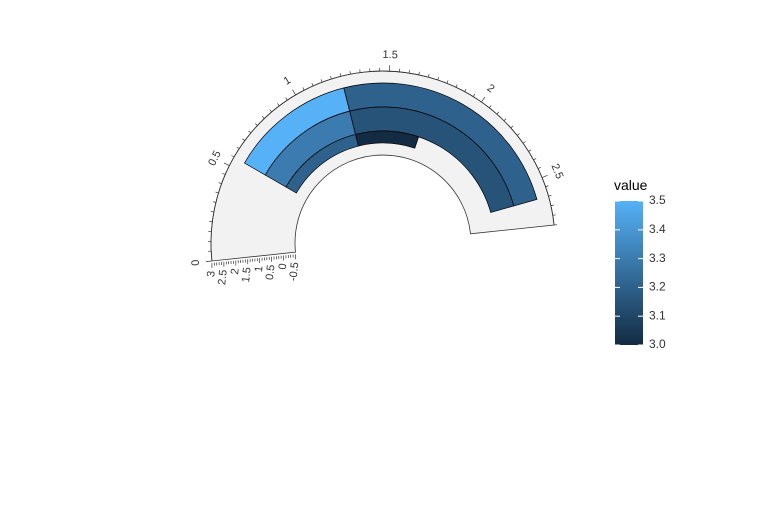  I want to click on heat-tile, so click(387, 139).